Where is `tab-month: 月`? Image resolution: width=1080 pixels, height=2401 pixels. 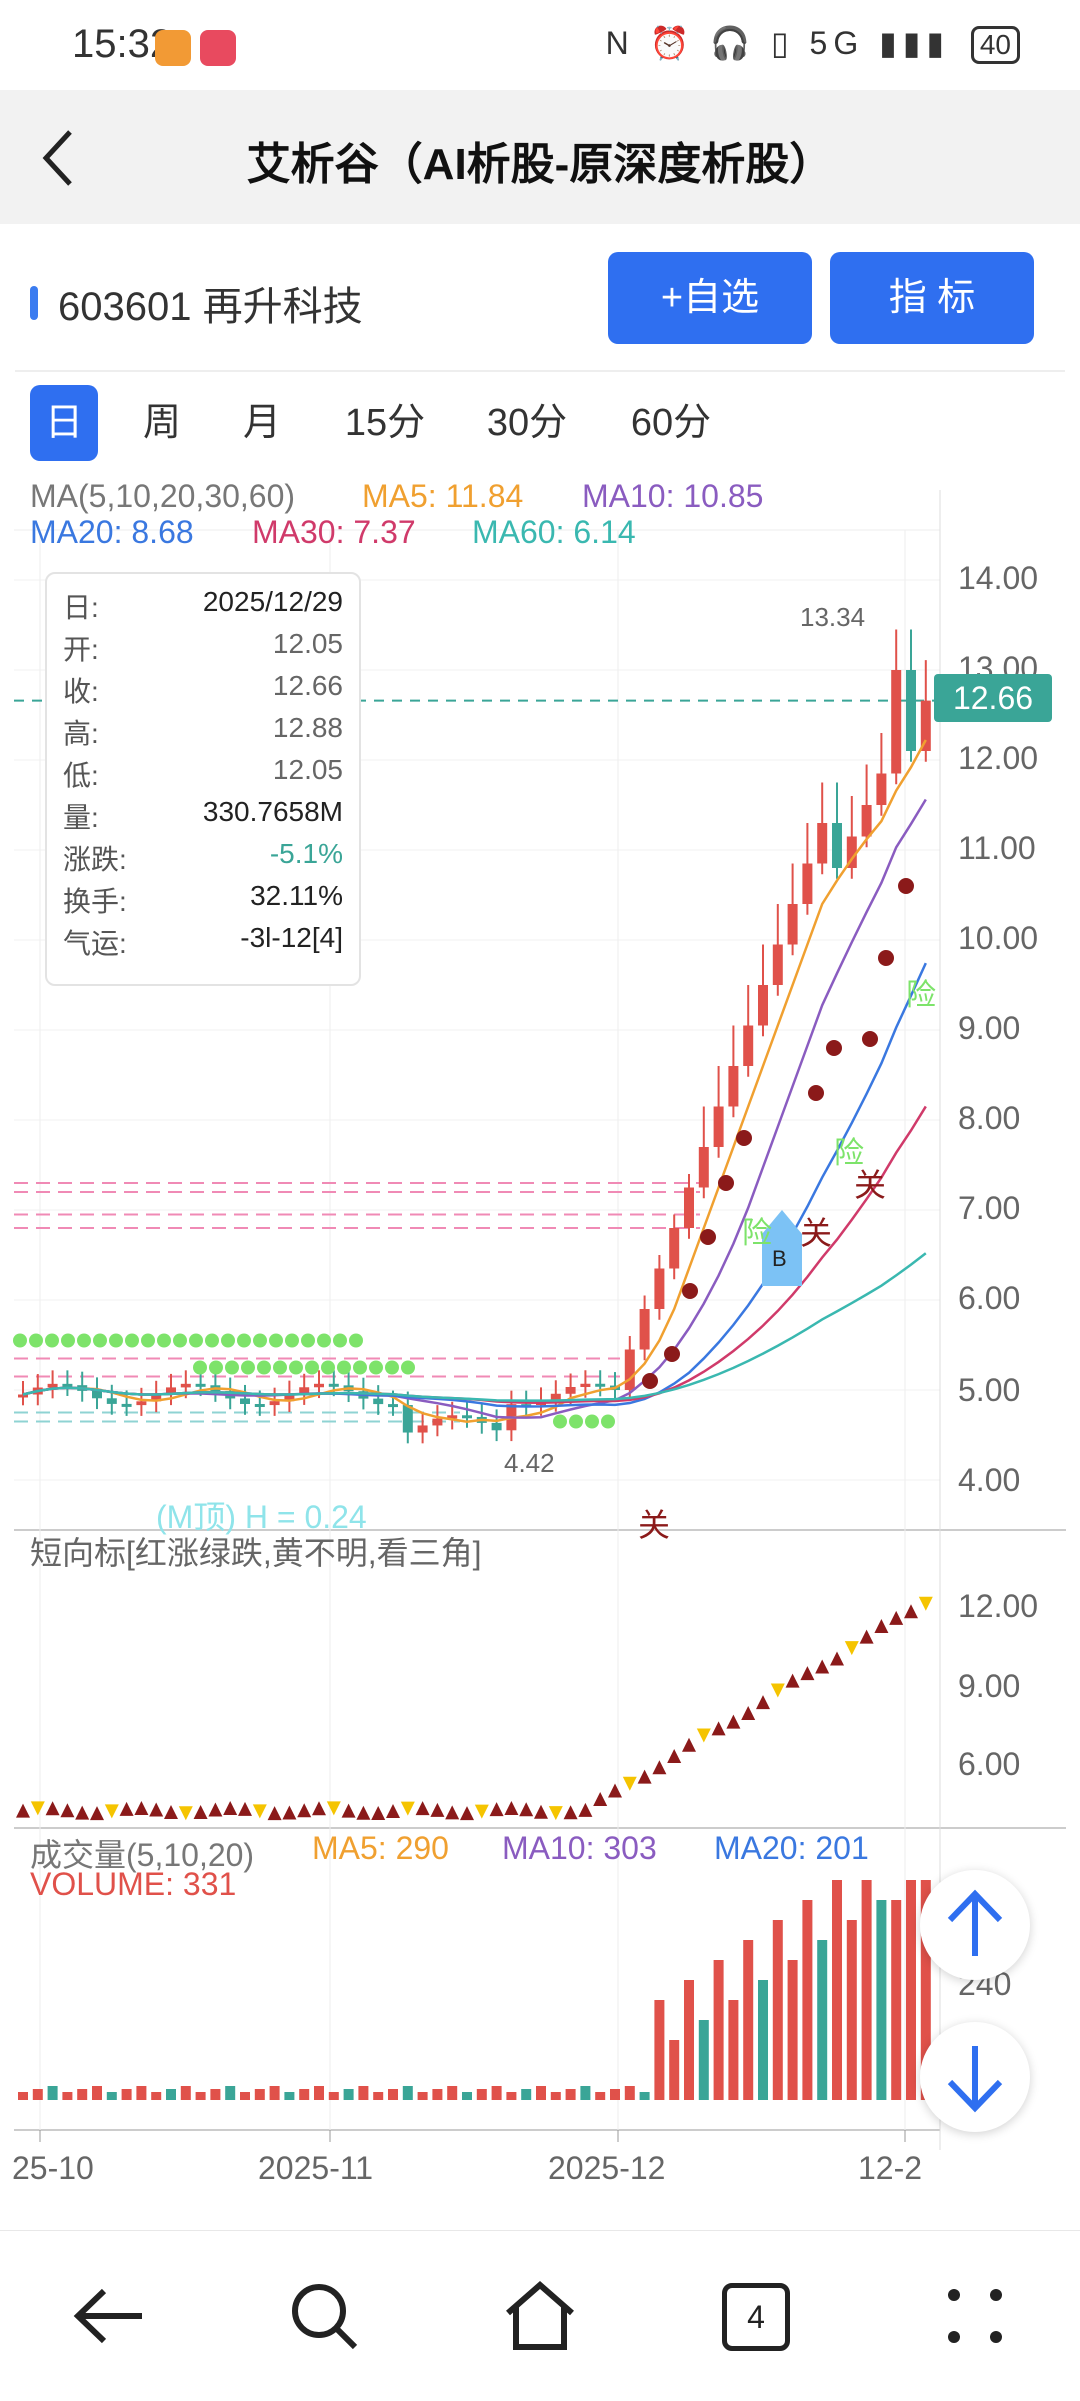 tab-month: 月 is located at coordinates (261, 423).